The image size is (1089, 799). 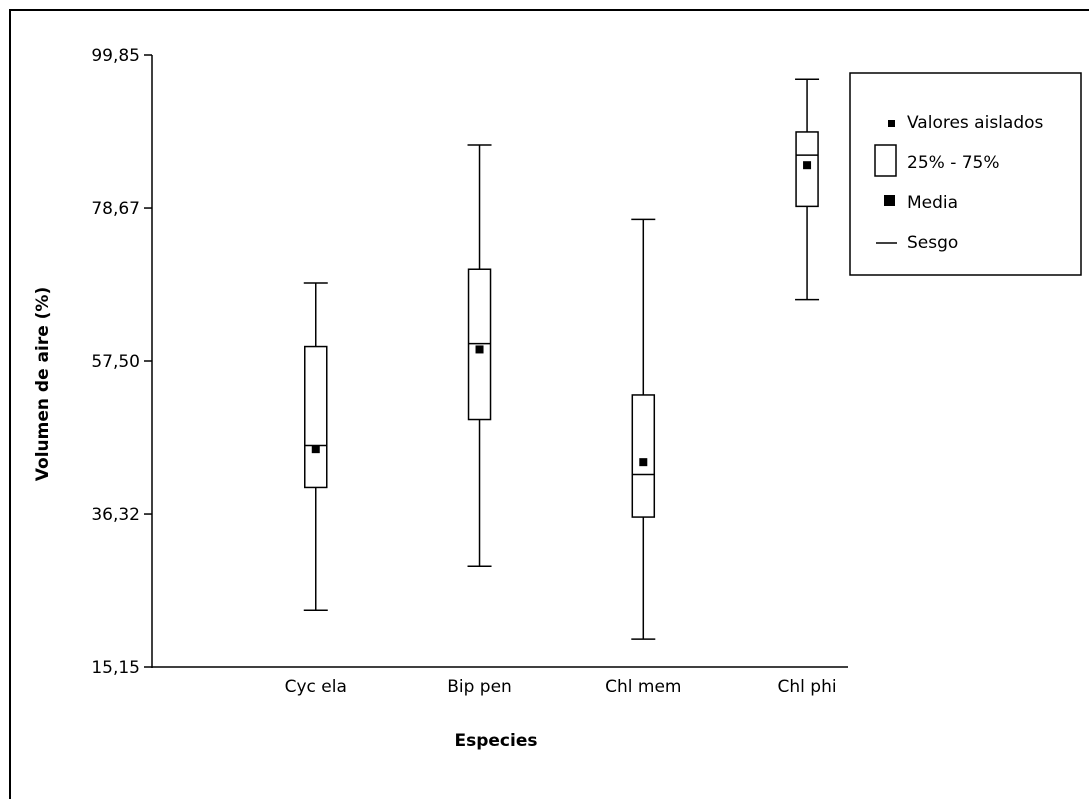 I want to click on x-axis: Cyc ela Bip pen Chl mem Chl phi, so click(x=500, y=681).